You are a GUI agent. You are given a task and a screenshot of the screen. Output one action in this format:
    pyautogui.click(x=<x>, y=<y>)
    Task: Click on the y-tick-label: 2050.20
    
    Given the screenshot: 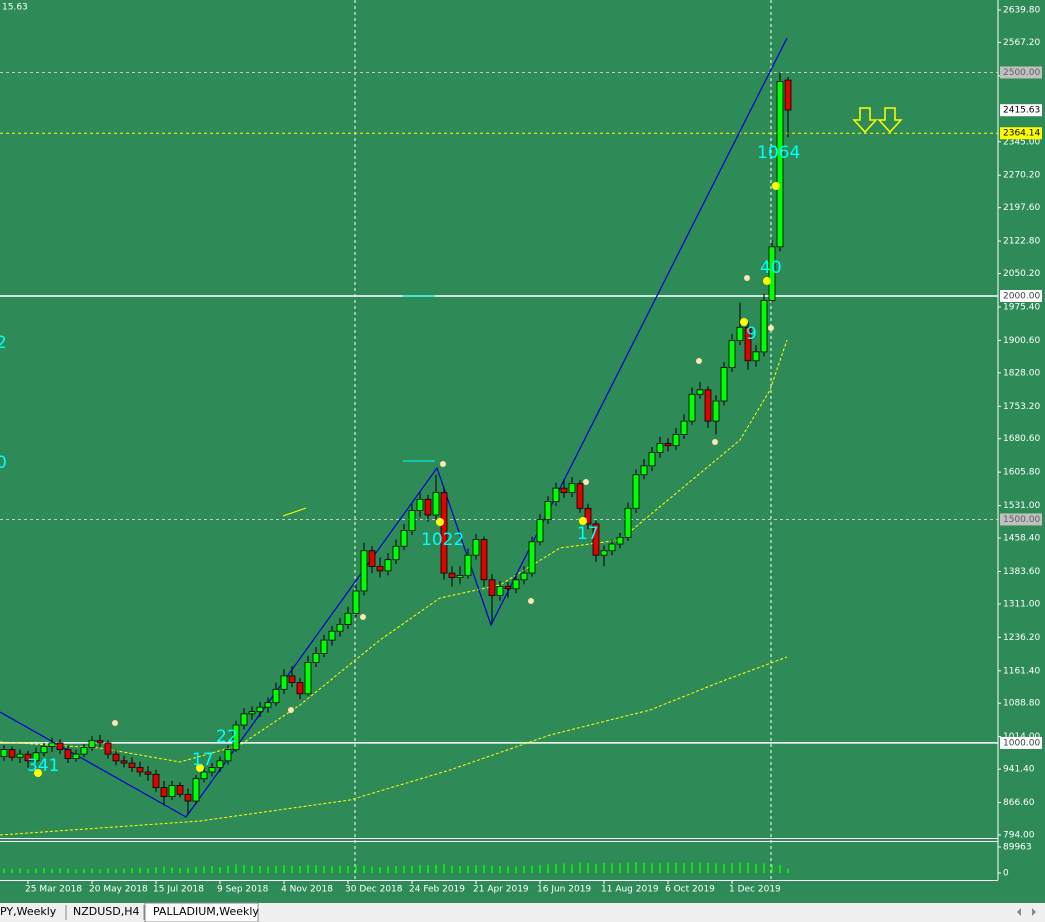 What is the action you would take?
    pyautogui.click(x=1021, y=274)
    